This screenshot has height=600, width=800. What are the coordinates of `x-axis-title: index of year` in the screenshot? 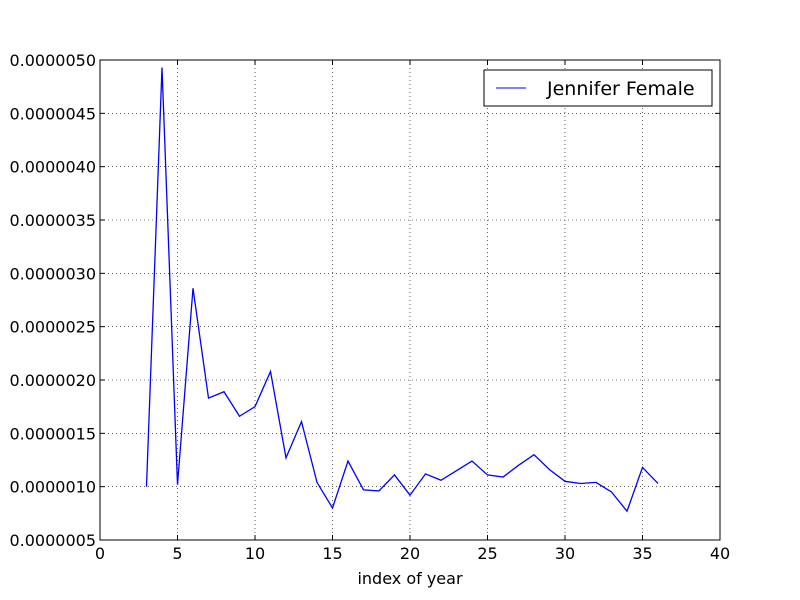 It's located at (409, 578).